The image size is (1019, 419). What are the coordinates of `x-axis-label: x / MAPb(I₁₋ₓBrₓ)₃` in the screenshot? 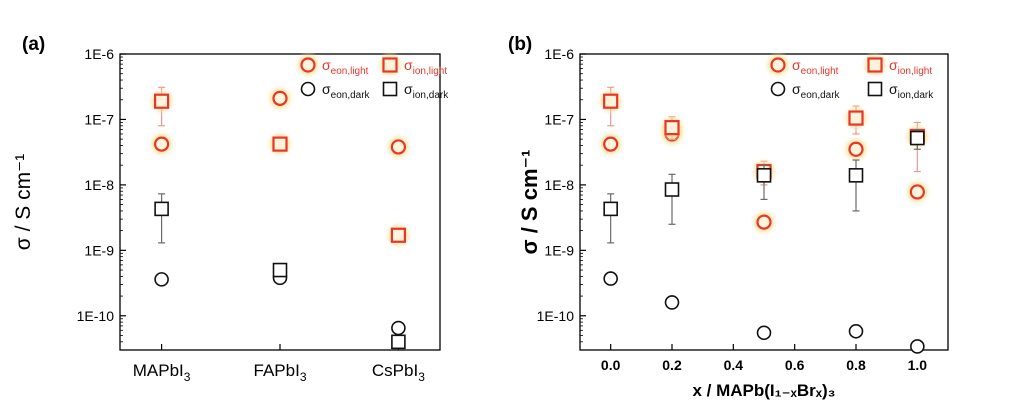 It's located at (763, 390).